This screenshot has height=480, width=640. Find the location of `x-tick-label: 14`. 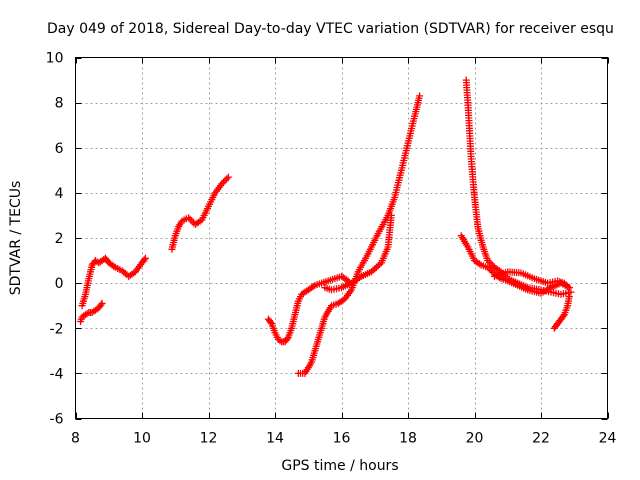

x-tick-label: 14 is located at coordinates (275, 439).